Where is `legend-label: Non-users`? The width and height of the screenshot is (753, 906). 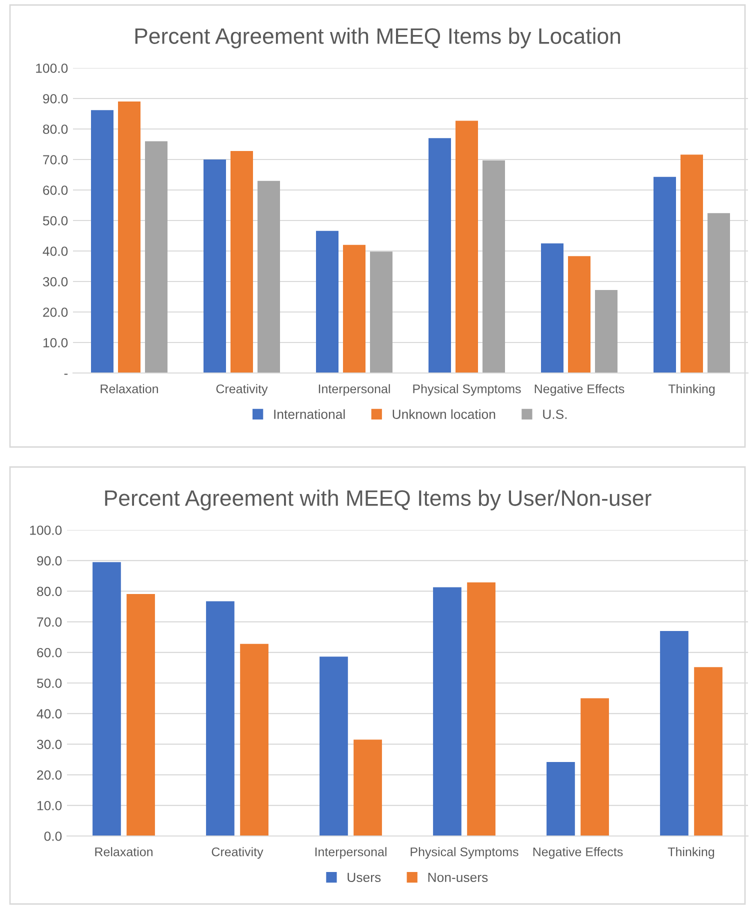
legend-label: Non-users is located at coordinates (458, 877).